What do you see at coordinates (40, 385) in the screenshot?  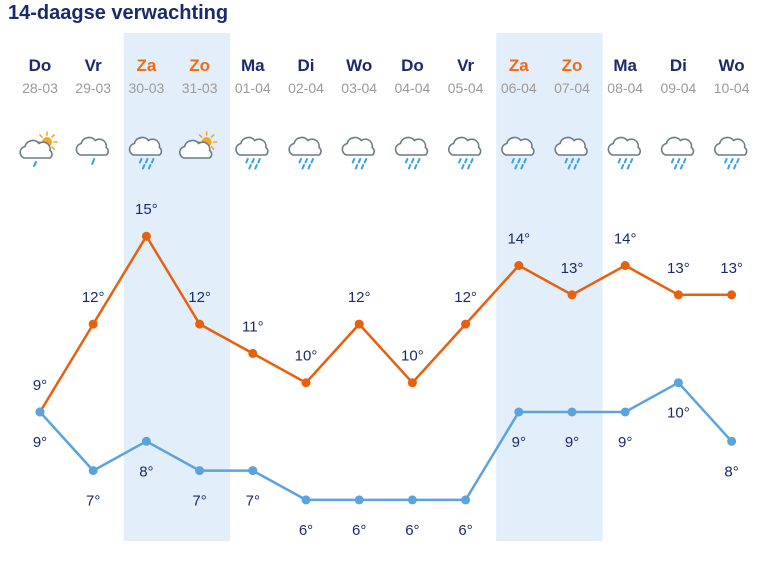 I see `max-temp-label: 9°` at bounding box center [40, 385].